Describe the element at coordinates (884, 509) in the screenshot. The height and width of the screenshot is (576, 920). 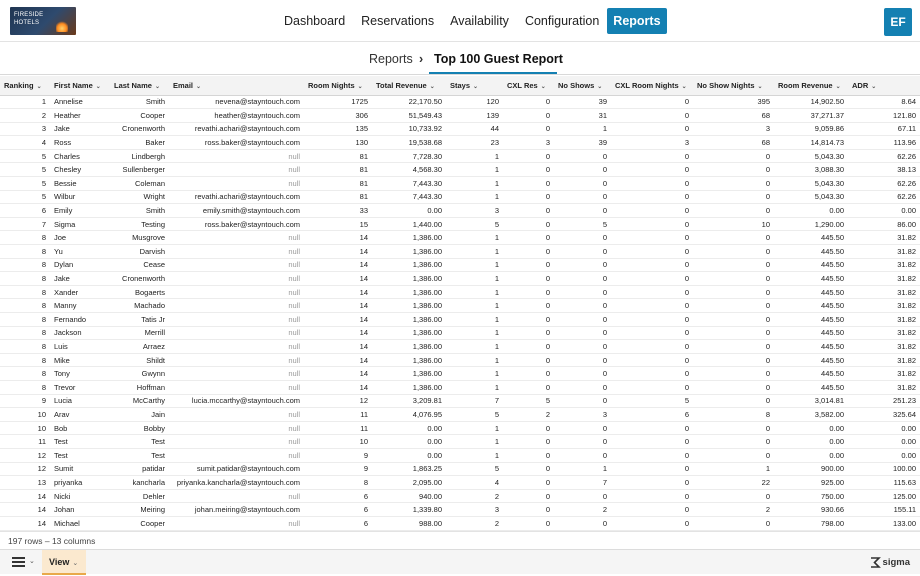
I see `table-cell: 155.11` at that location.